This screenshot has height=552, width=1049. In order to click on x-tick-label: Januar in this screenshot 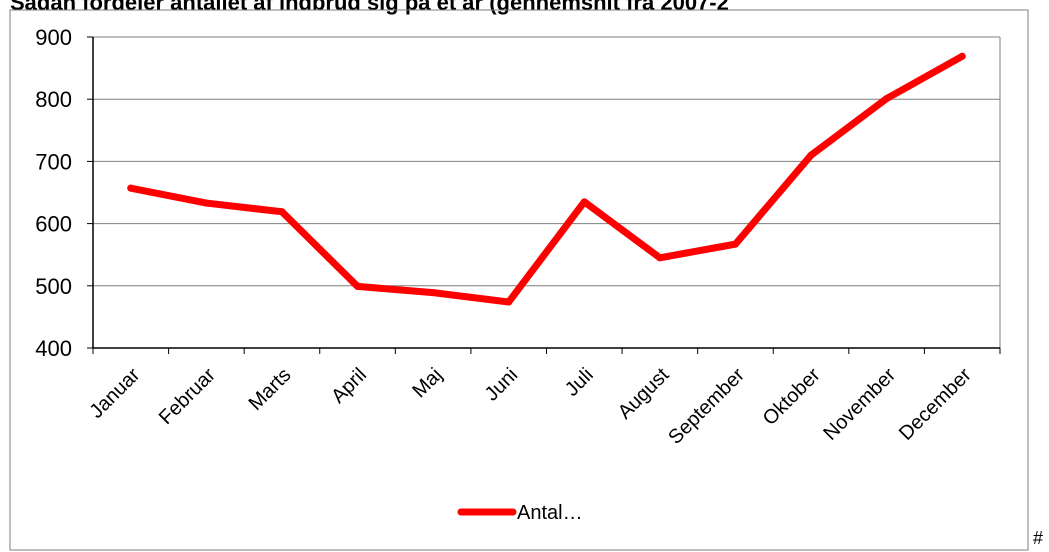, I will do `click(115, 393)`.